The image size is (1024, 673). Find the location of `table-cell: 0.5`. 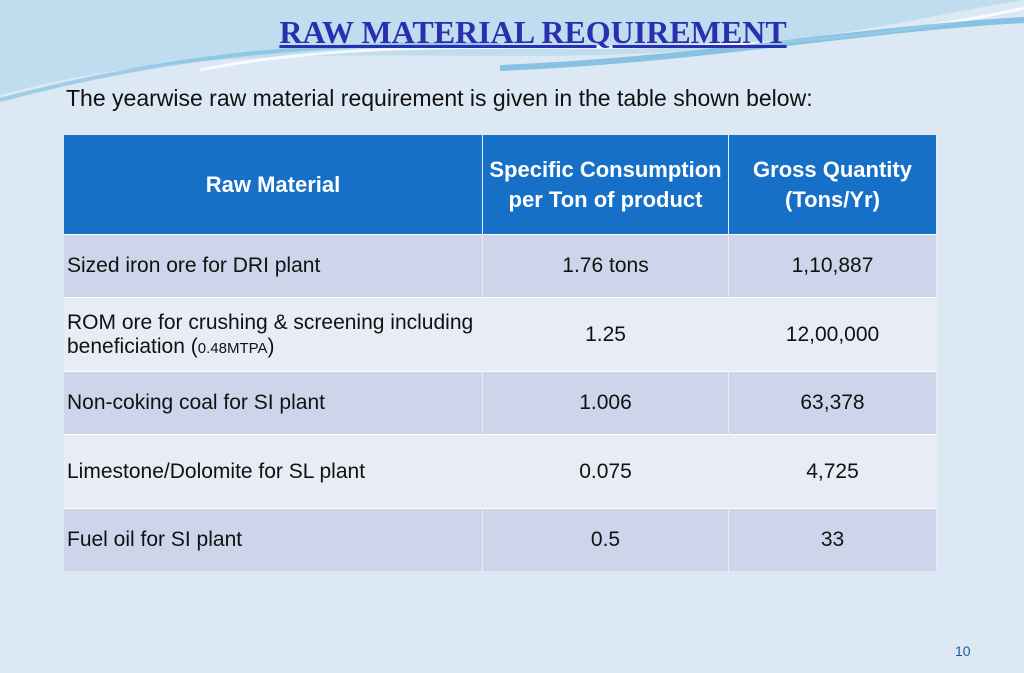

table-cell: 0.5 is located at coordinates (605, 539).